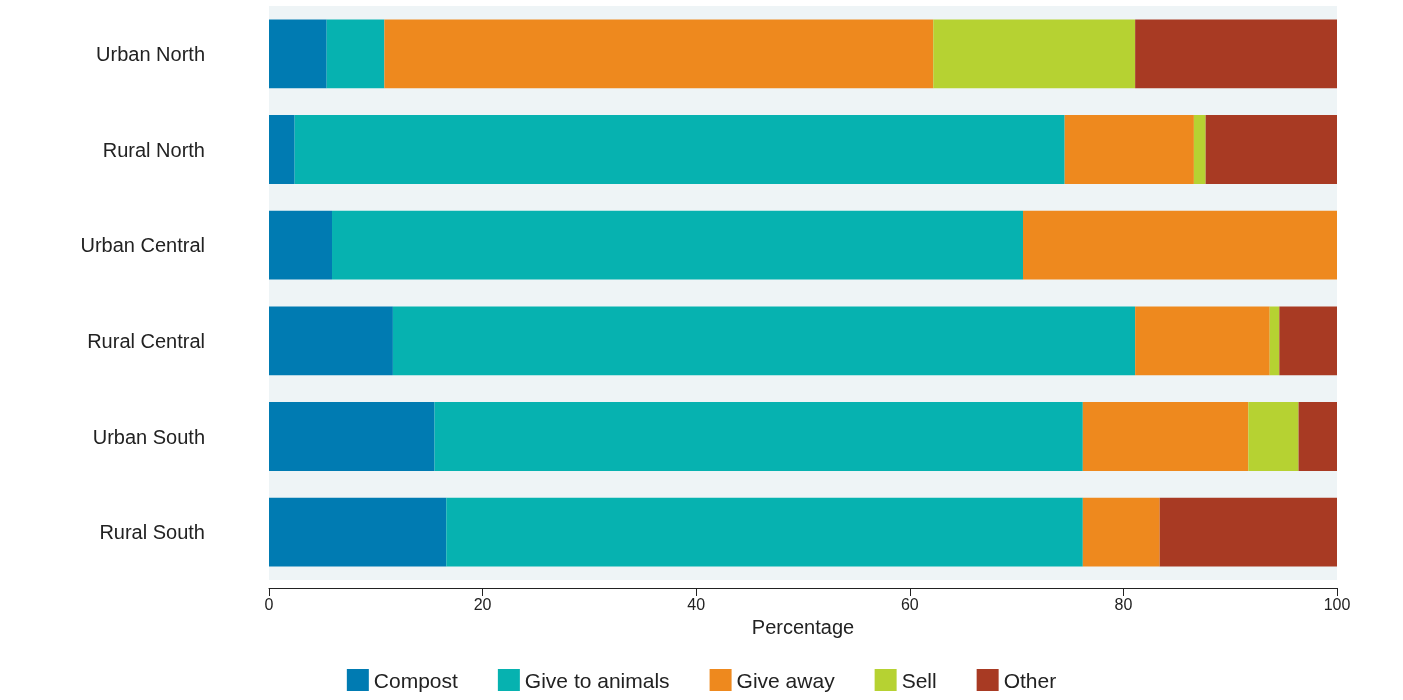 Image resolution: width=1403 pixels, height=700 pixels. I want to click on legend-label: Give to animals, so click(597, 680).